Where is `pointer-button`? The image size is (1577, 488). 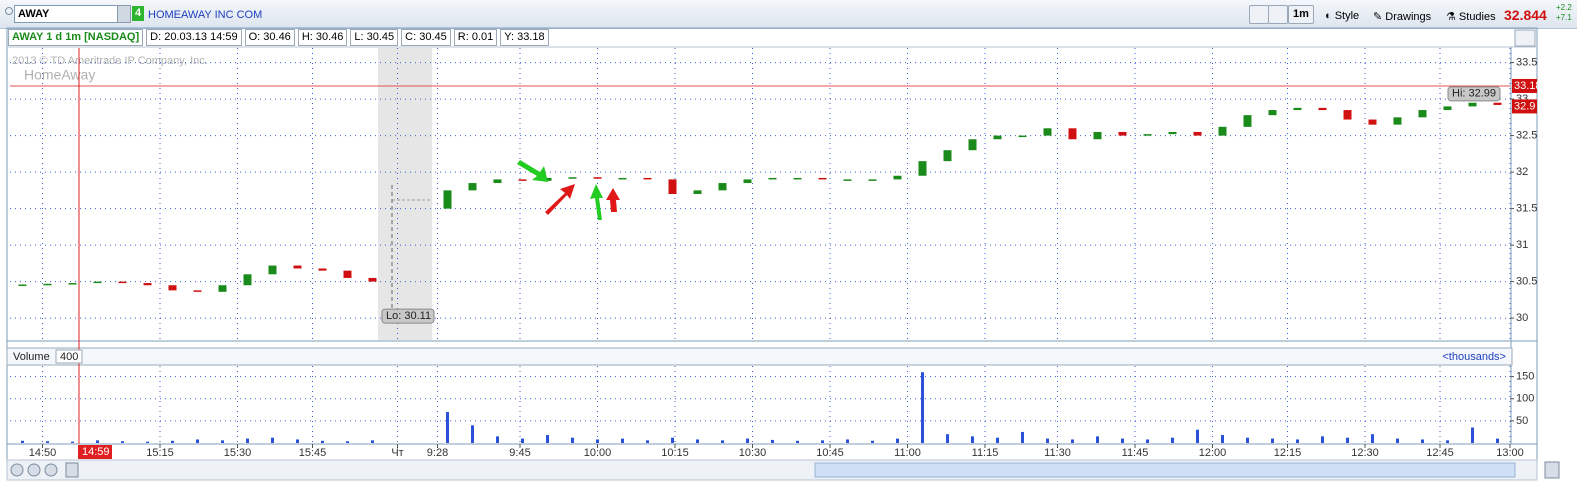
pointer-button is located at coordinates (72, 470).